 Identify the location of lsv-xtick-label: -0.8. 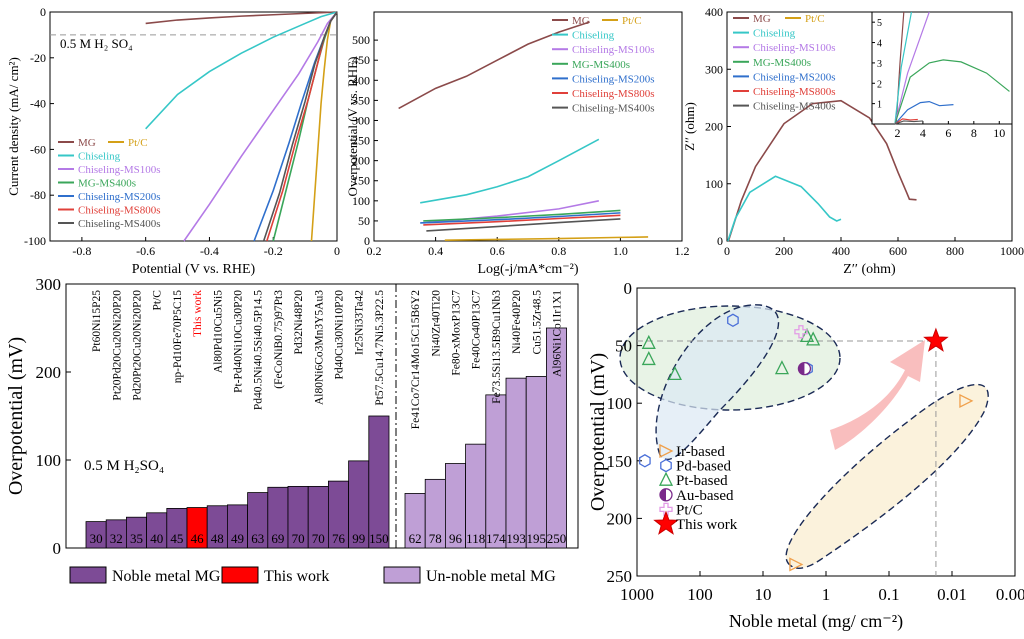
(81, 251).